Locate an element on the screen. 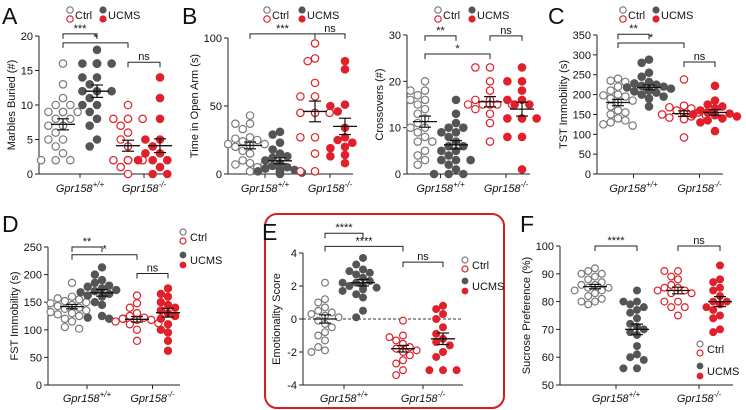  x-tick-label: Gpr158-/- is located at coordinates (699, 397).